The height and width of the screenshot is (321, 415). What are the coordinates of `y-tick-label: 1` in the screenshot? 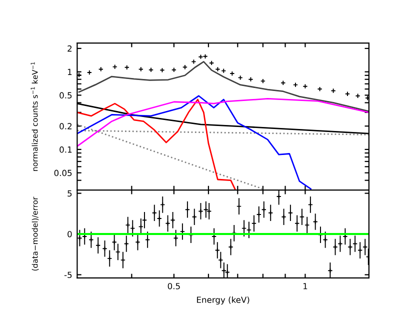 It's located at (70, 71).